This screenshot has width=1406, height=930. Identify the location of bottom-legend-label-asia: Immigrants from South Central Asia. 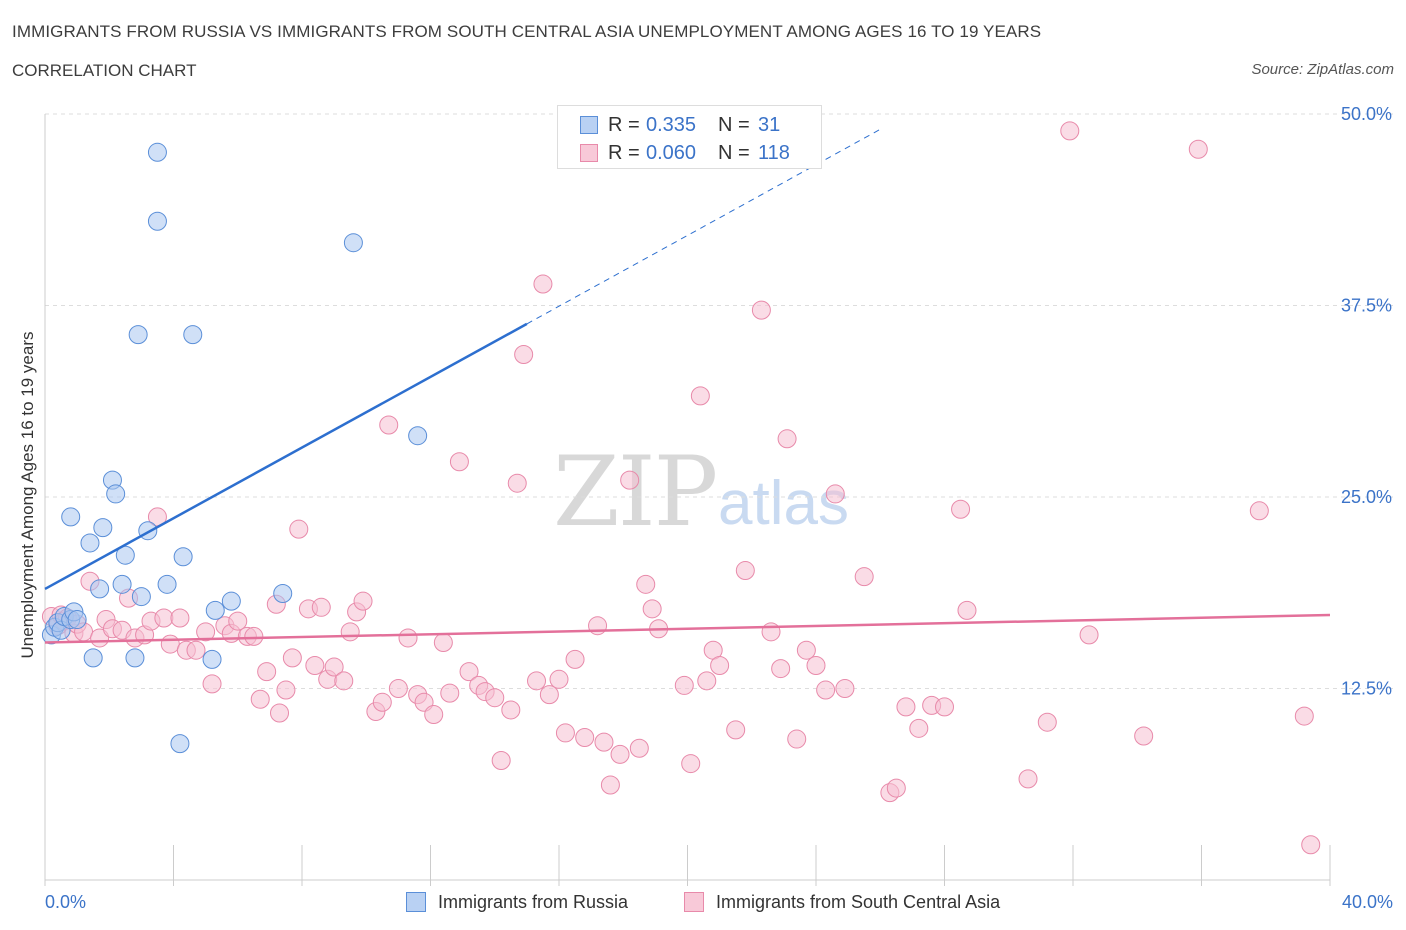
(858, 901).